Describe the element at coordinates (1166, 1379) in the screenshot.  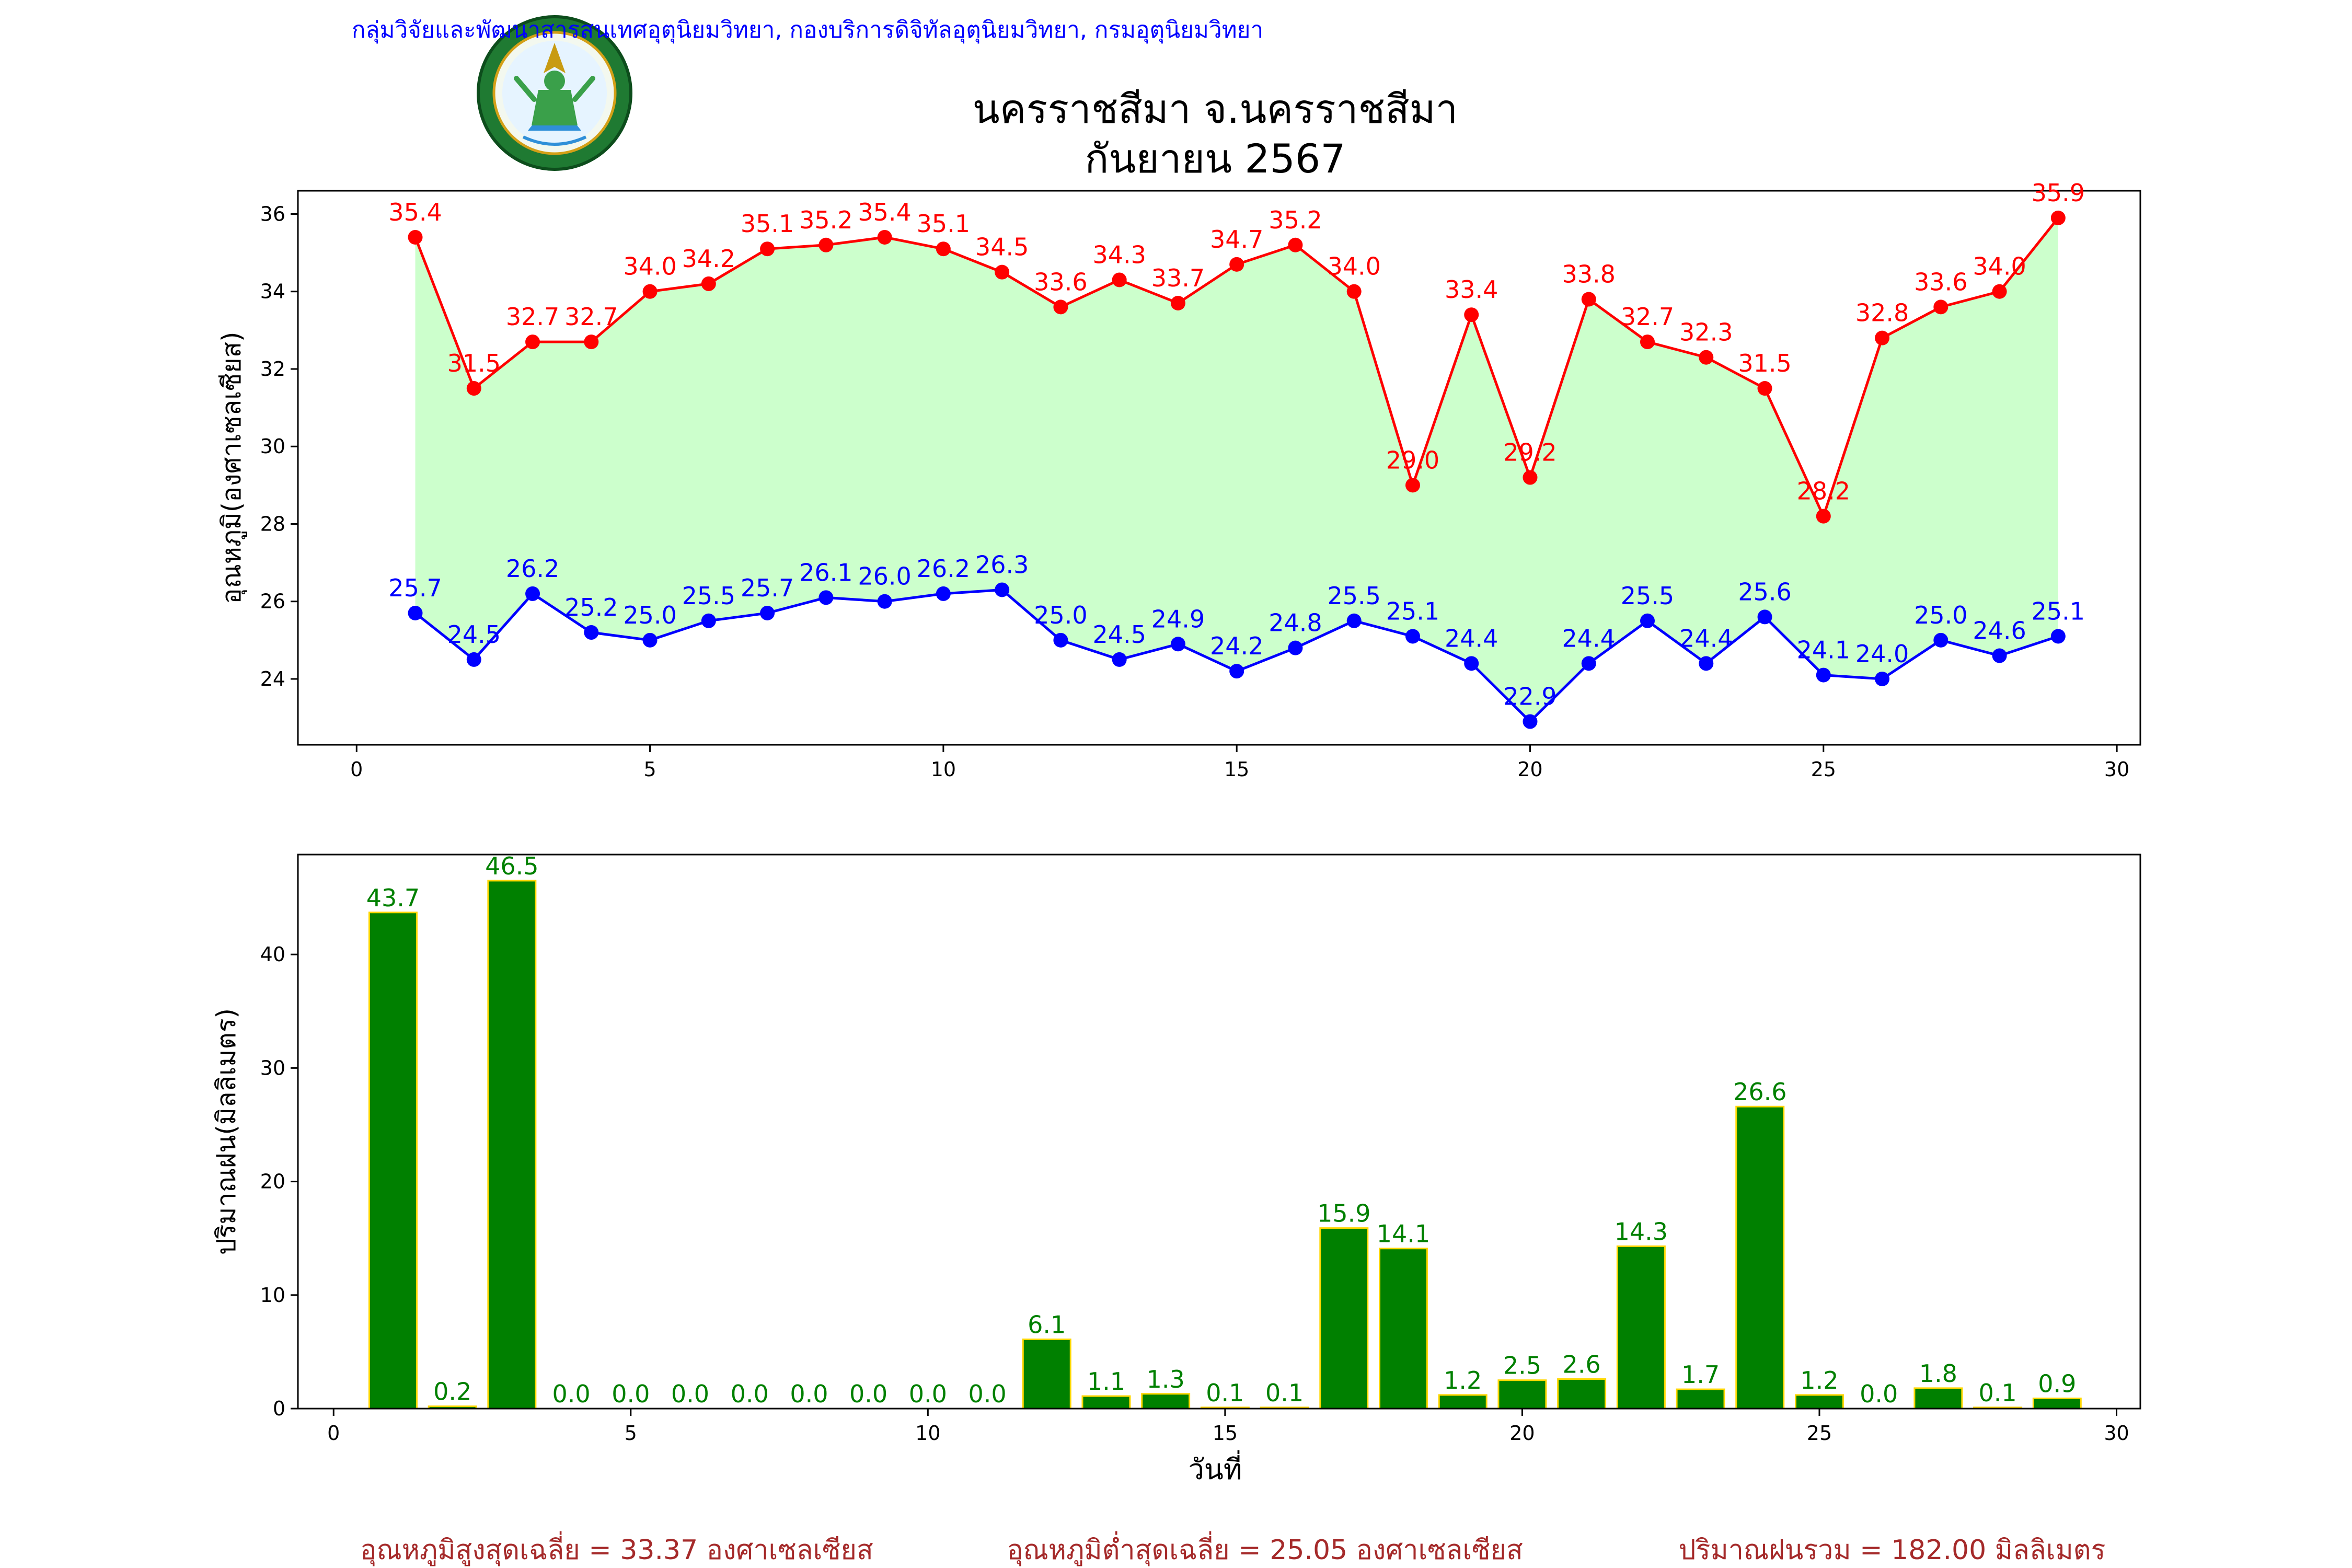
I see `rain-value-label: 1.3` at that location.